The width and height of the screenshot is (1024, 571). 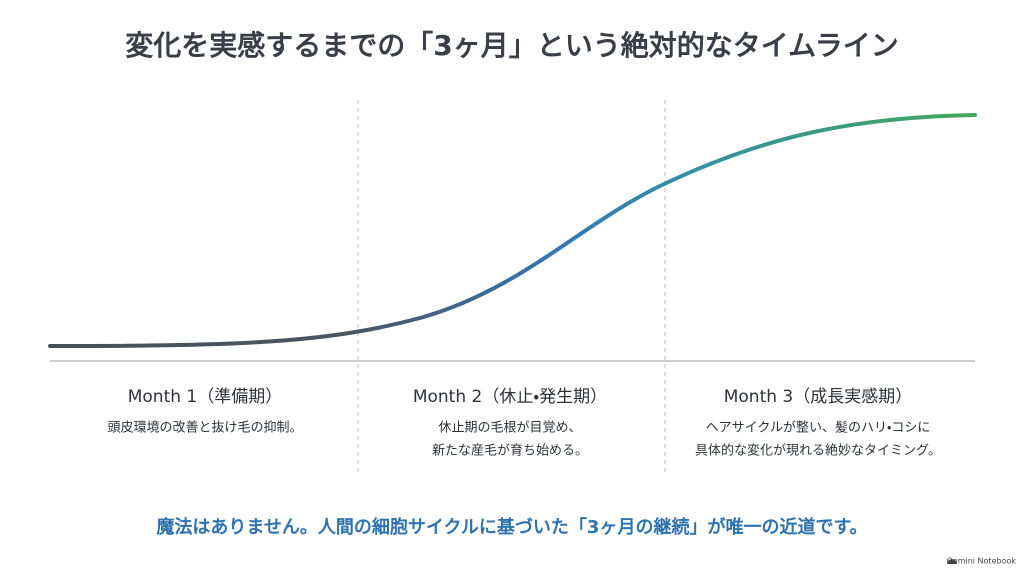 What do you see at coordinates (510, 397) in the screenshot?
I see `column-heading: Month 2（休止・発生期）` at bounding box center [510, 397].